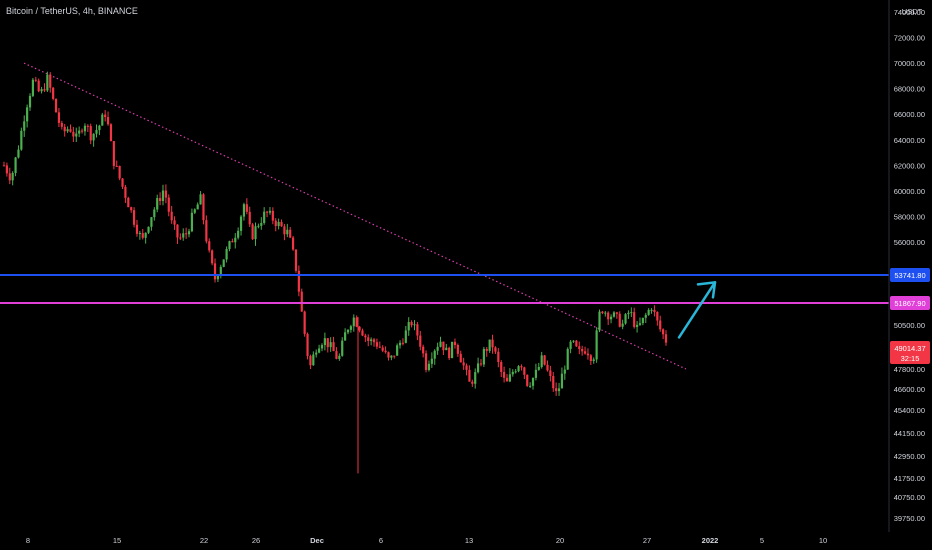 The height and width of the screenshot is (550, 932). Describe the element at coordinates (909, 456) in the screenshot. I see `y-tick-label: 42950.00` at that location.